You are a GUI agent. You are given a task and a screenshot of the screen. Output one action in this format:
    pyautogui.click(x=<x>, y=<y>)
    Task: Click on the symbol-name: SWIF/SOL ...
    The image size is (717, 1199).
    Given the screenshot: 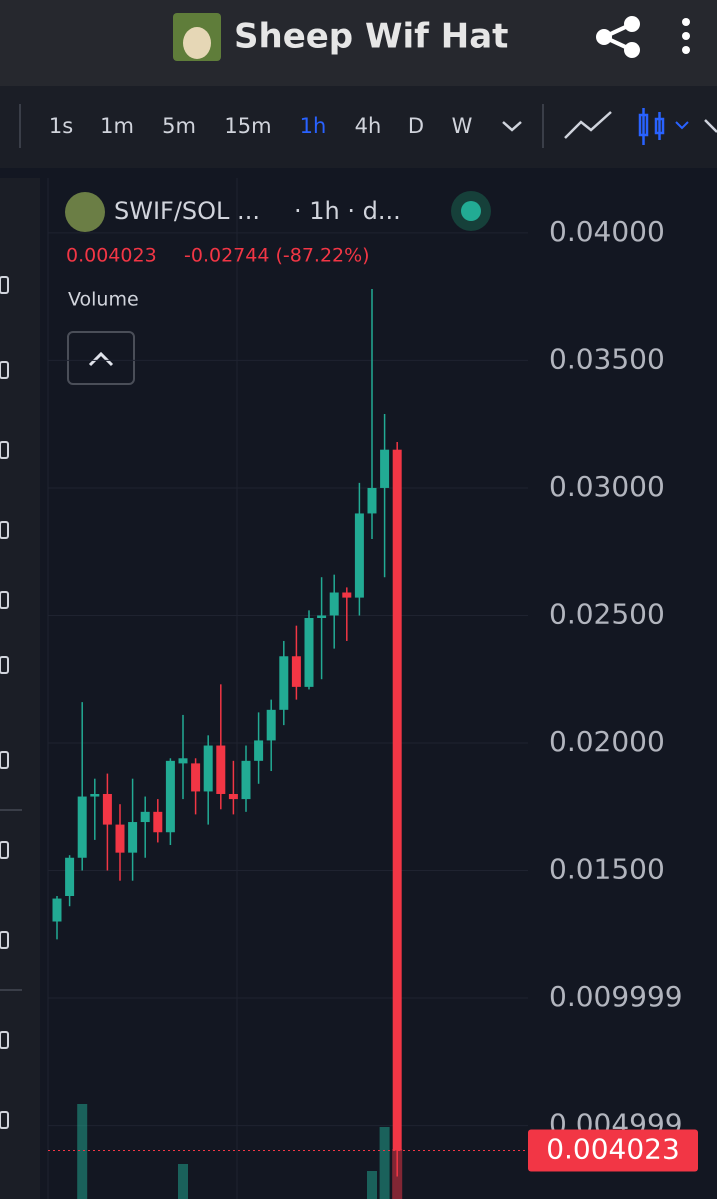 What is the action you would take?
    pyautogui.click(x=187, y=211)
    